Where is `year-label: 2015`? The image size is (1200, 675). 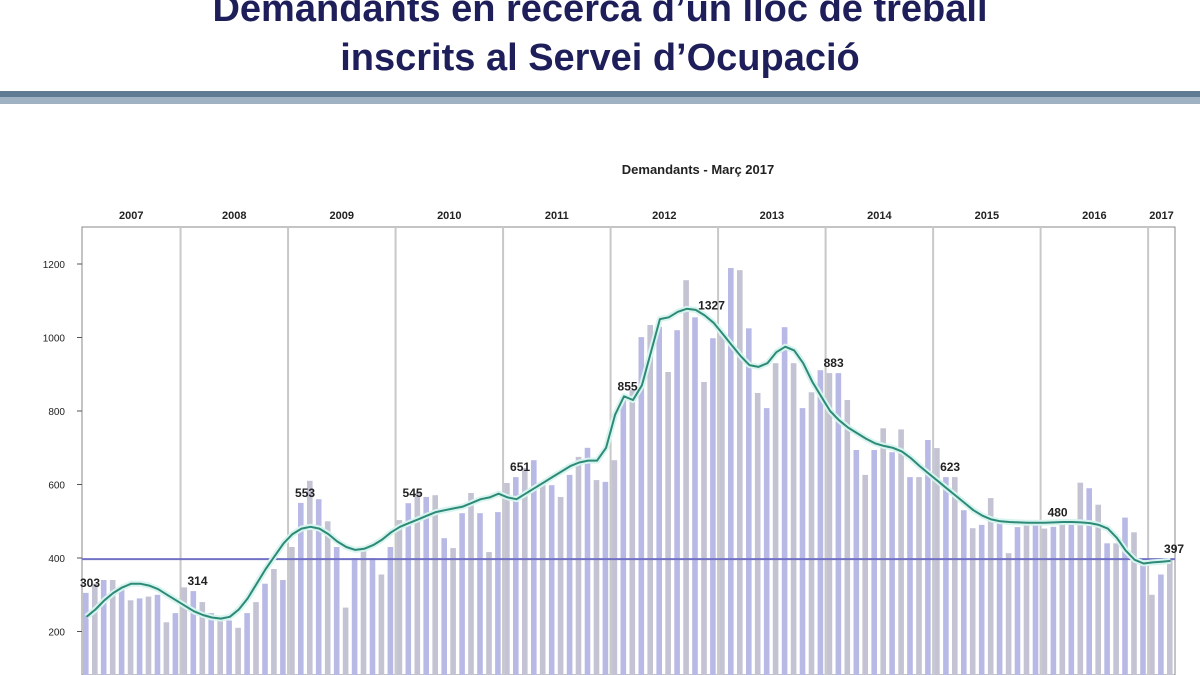 year-label: 2015 is located at coordinates (987, 216).